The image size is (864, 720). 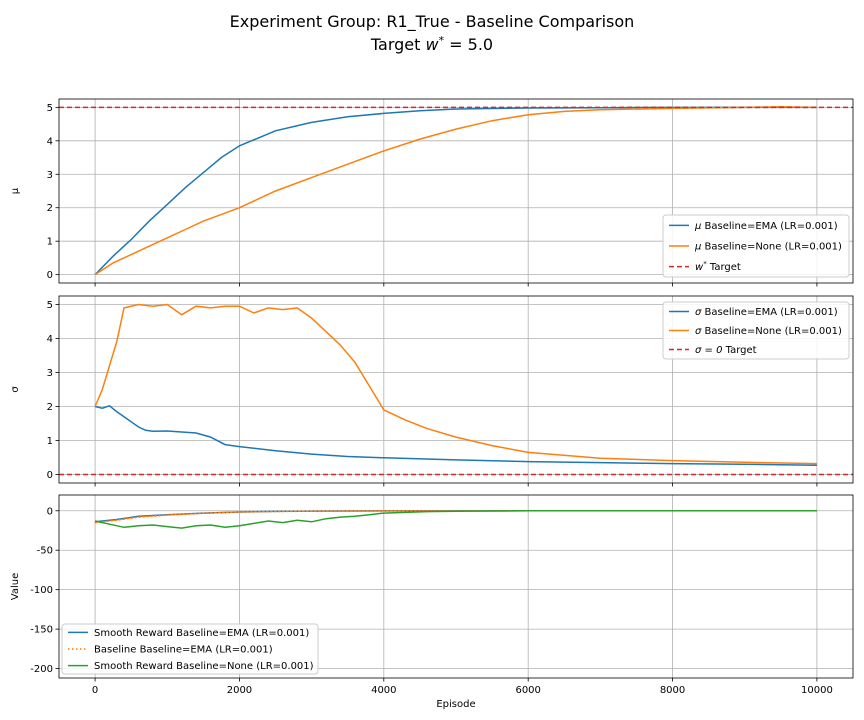 What do you see at coordinates (817, 690) in the screenshot?
I see `x-tick-label: 10000` at bounding box center [817, 690].